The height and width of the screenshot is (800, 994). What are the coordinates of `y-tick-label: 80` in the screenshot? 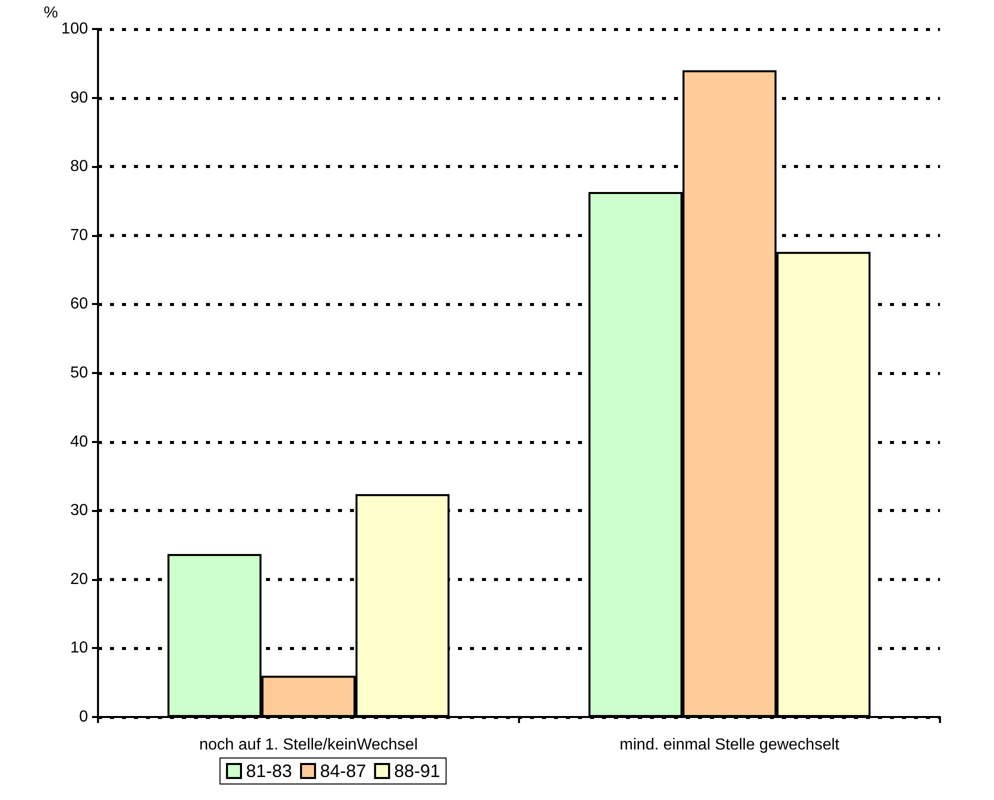 It's located at (79, 167).